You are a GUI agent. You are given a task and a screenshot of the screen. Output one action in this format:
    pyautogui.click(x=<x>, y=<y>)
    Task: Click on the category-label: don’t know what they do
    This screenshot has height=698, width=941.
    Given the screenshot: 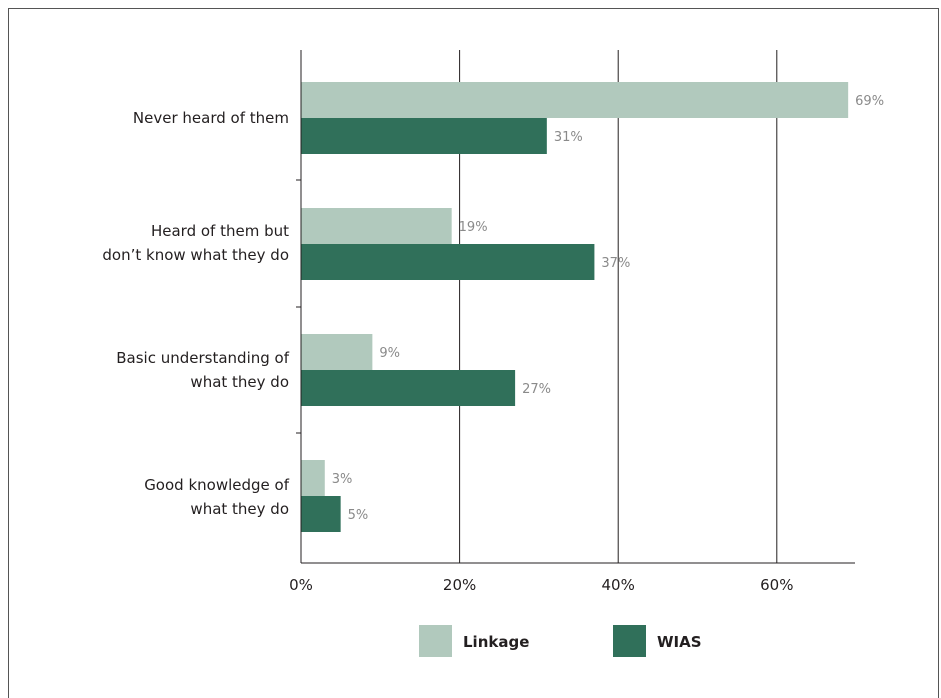 What is the action you would take?
    pyautogui.click(x=195, y=255)
    